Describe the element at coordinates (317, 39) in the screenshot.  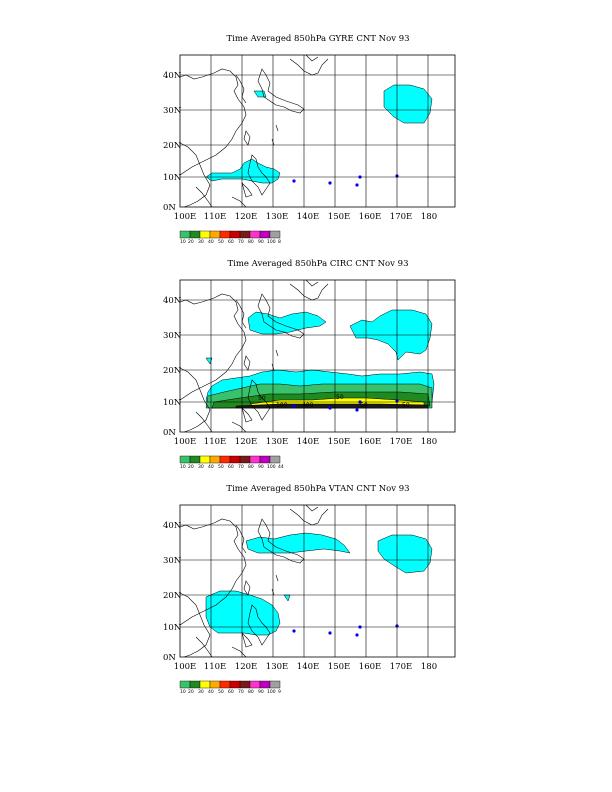
I see `panel-title: Time Averaged 850hPa GYRE CNT Nov 93` at that location.